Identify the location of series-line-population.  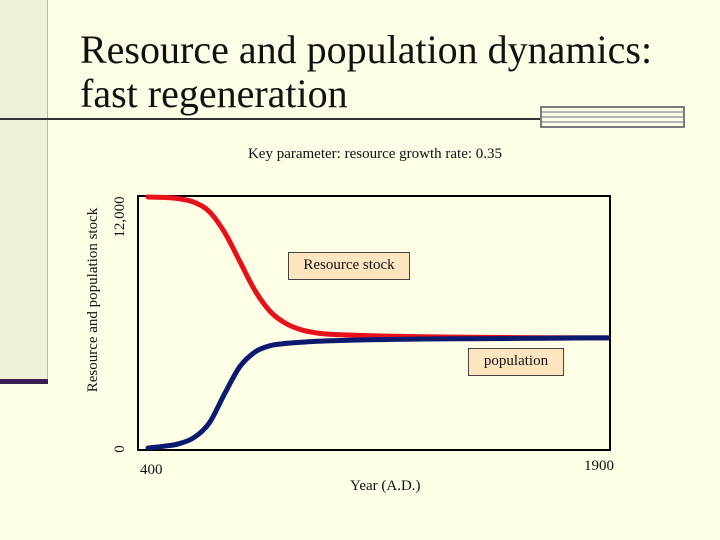
(378, 393).